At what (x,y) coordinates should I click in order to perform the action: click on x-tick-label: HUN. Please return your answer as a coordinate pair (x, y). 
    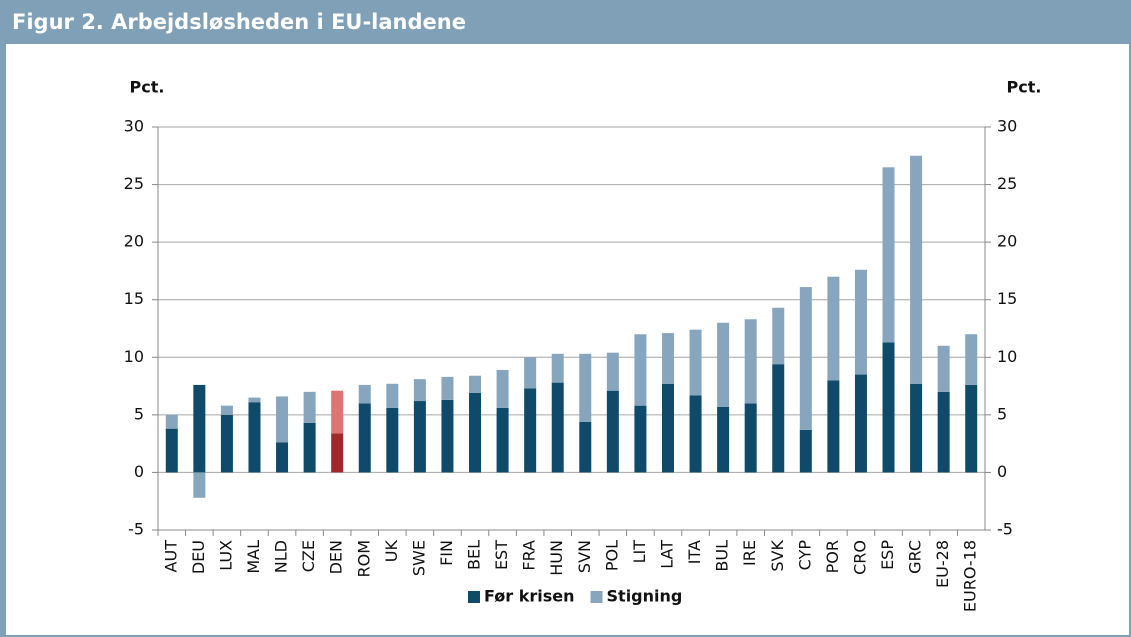
    Looking at the image, I should click on (556, 558).